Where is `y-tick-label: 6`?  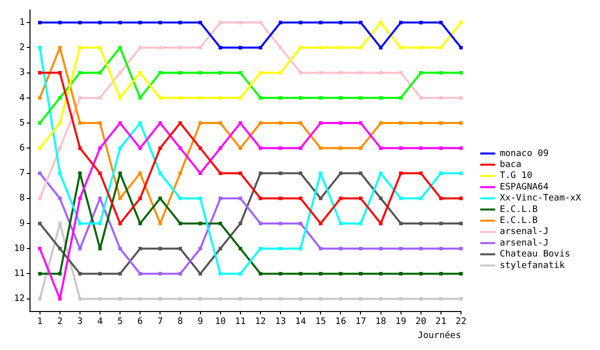 y-tick-label: 6 is located at coordinates (22, 148).